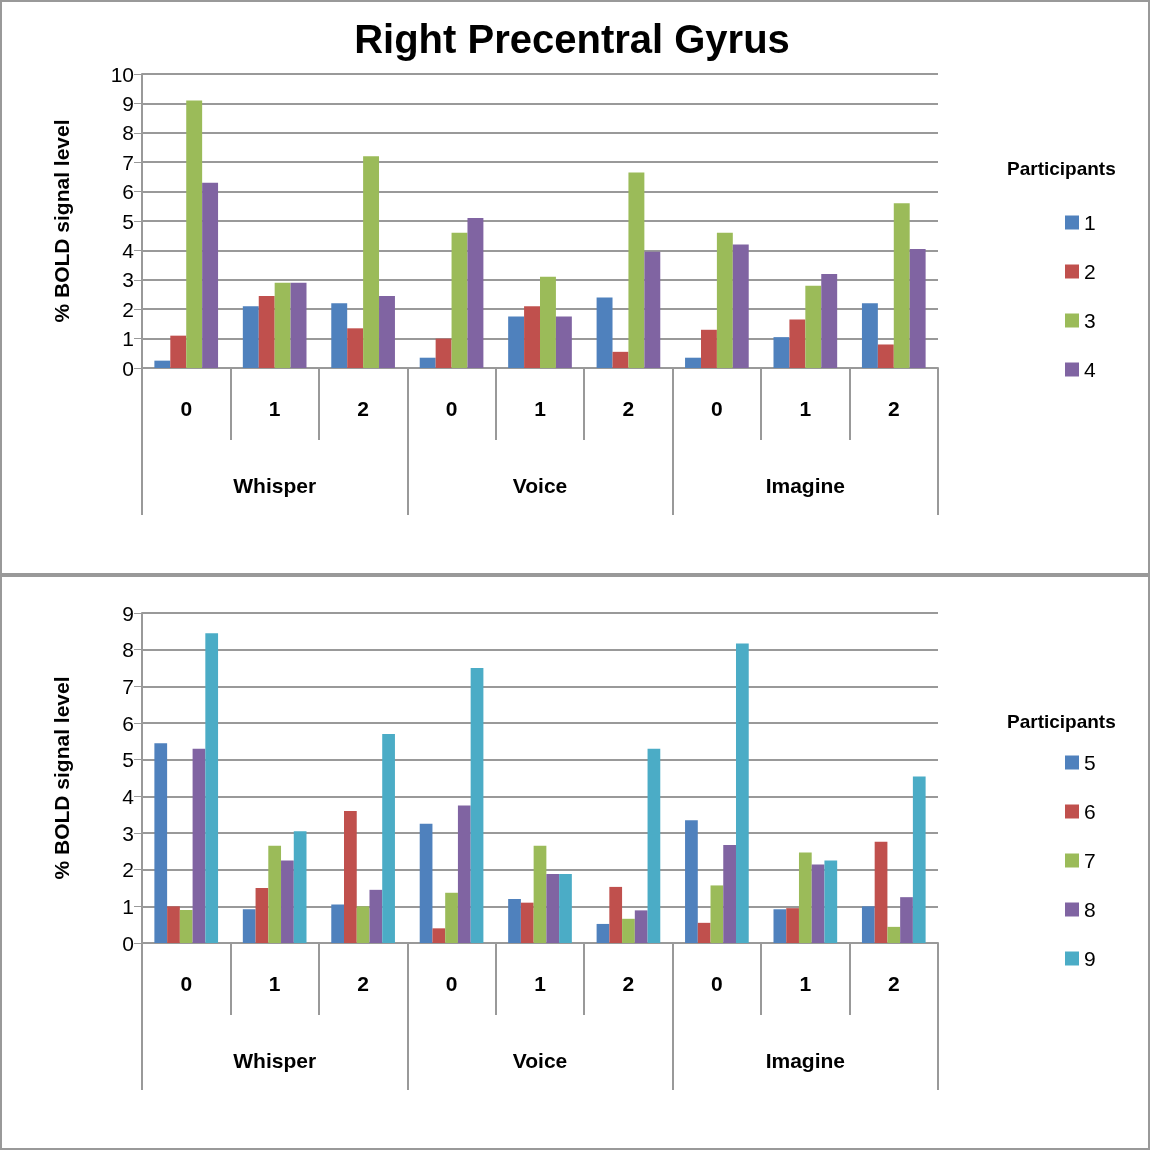 This screenshot has width=1154, height=1159. Describe the element at coordinates (1090, 909) in the screenshot. I see `legend-label: 8` at that location.